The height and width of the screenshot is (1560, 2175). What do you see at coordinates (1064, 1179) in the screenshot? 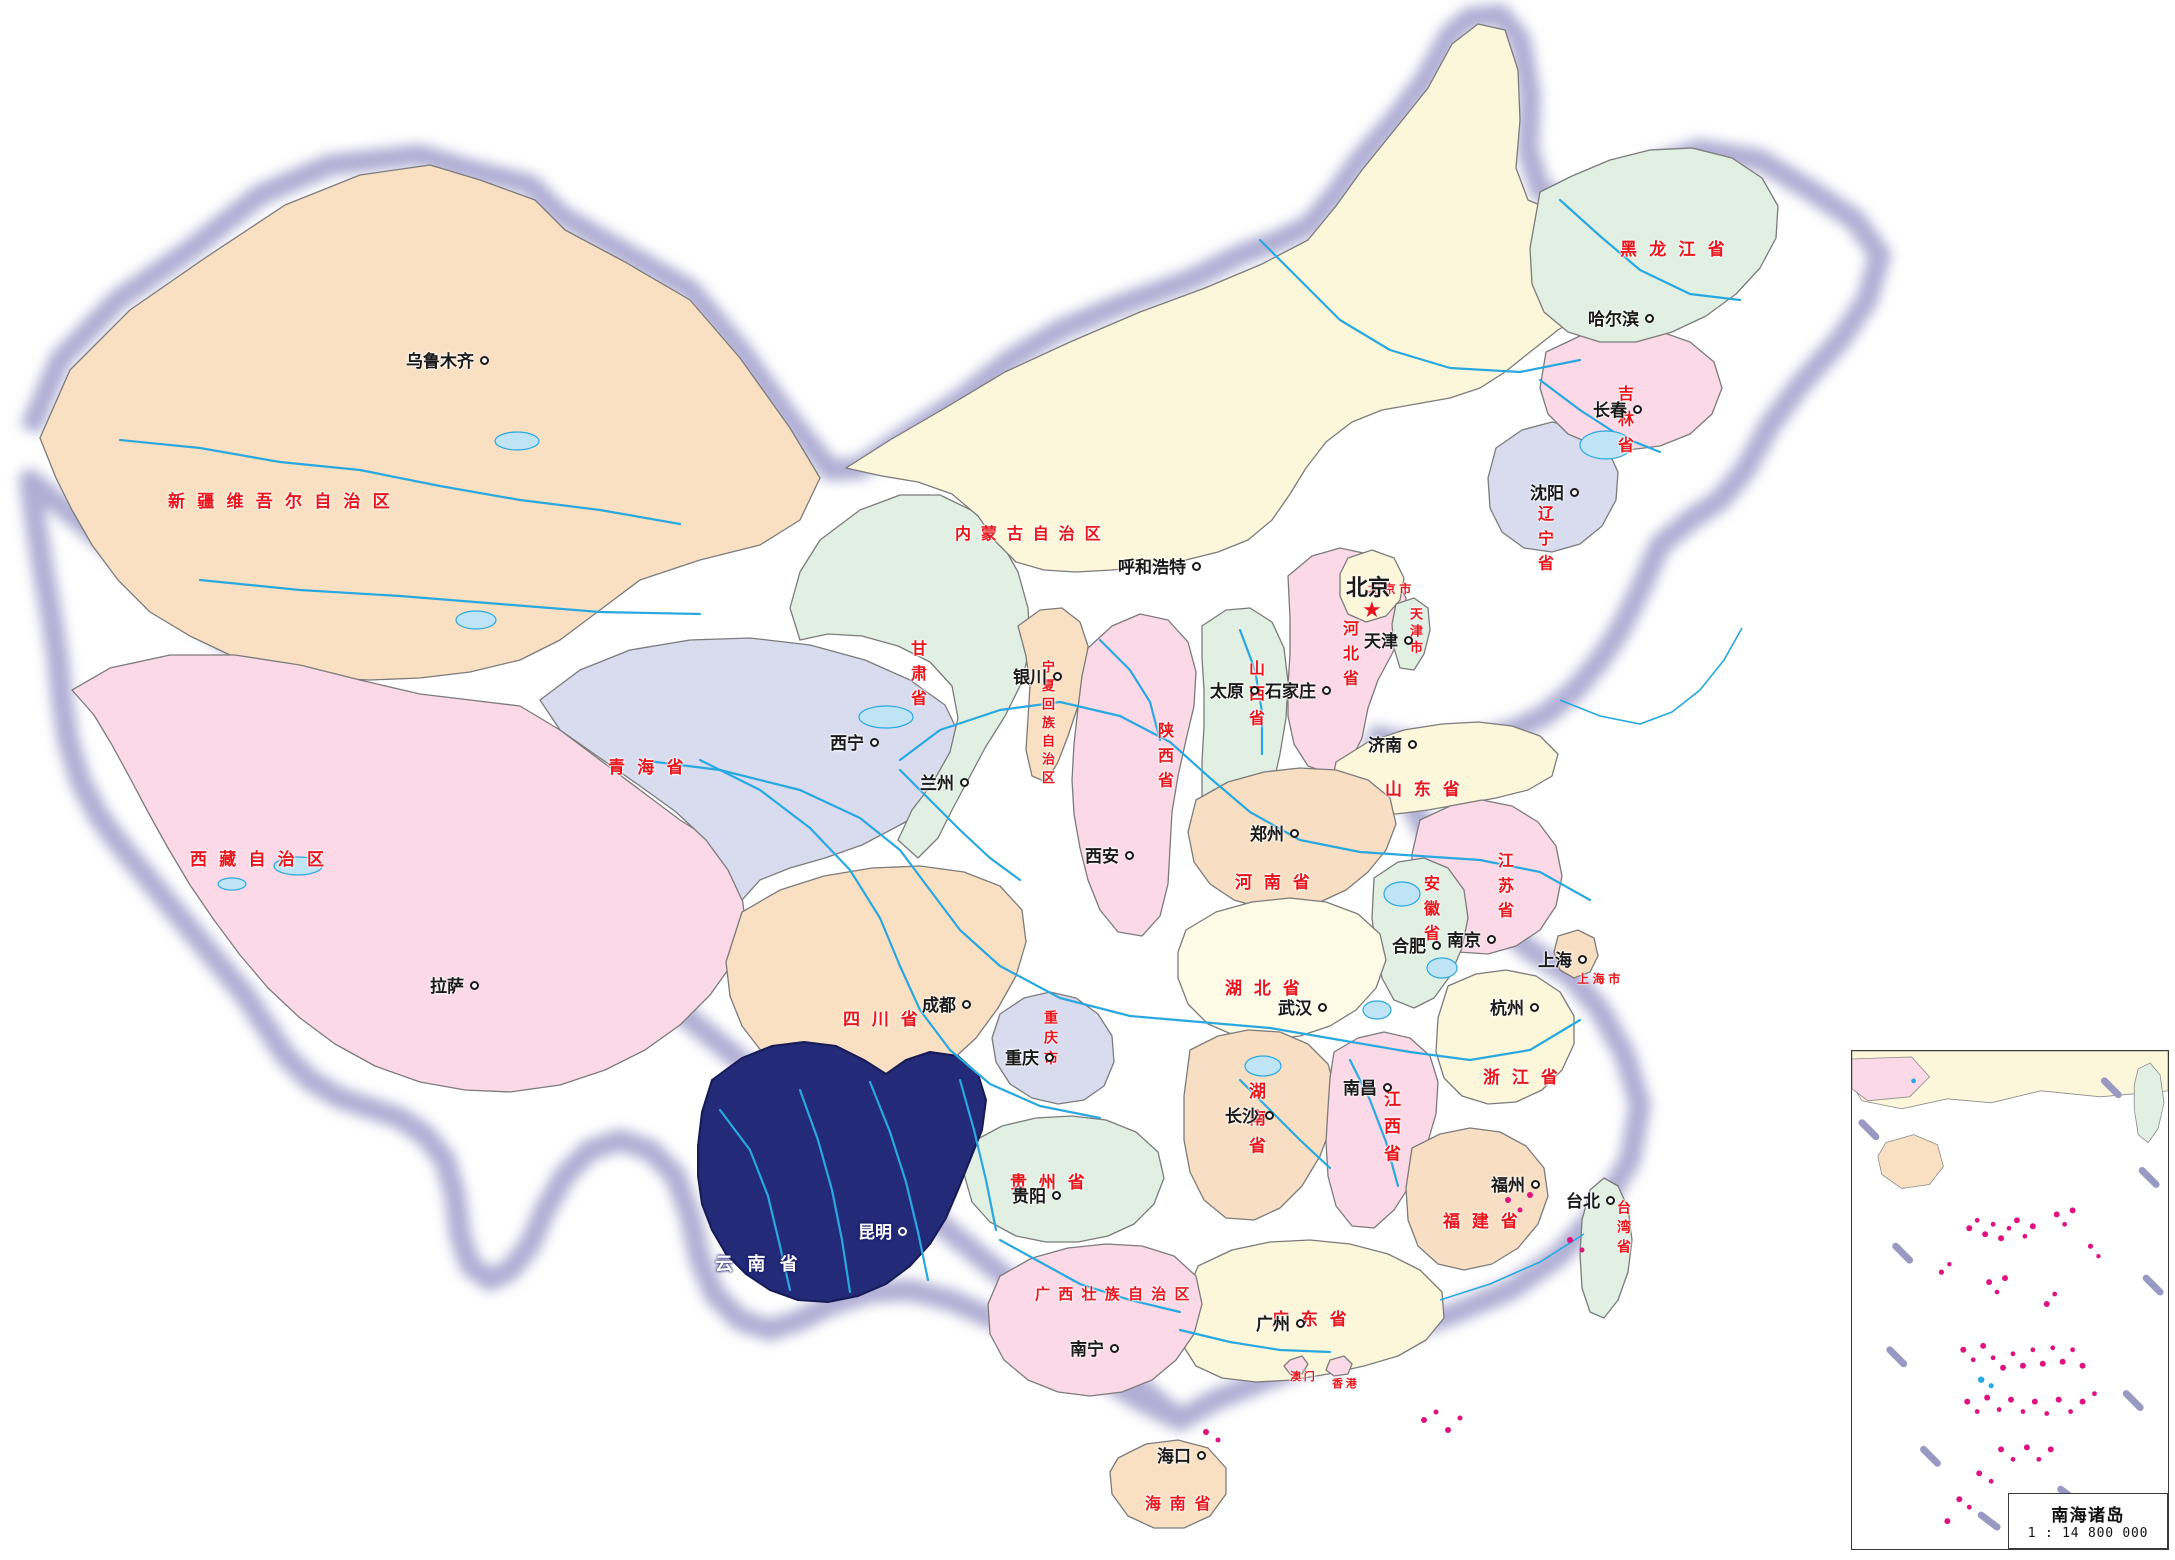
I see `province-guizhou` at bounding box center [1064, 1179].